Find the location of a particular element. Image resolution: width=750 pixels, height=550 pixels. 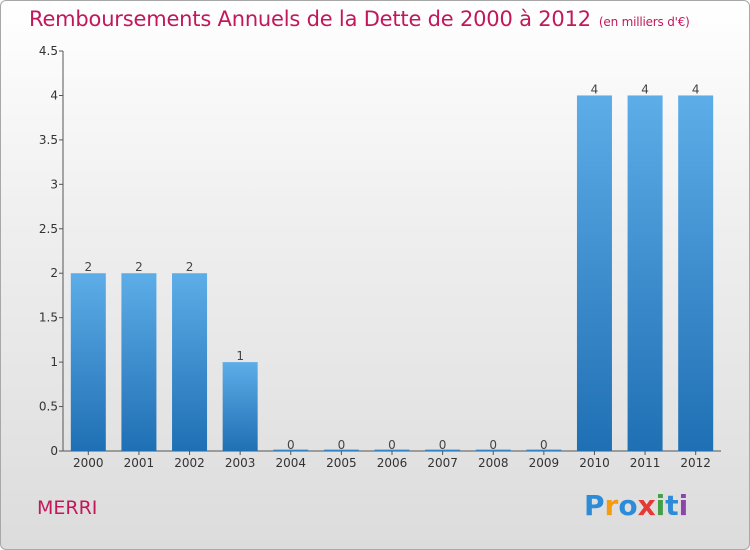

y-tick-label: 4.5 is located at coordinates (48, 51).